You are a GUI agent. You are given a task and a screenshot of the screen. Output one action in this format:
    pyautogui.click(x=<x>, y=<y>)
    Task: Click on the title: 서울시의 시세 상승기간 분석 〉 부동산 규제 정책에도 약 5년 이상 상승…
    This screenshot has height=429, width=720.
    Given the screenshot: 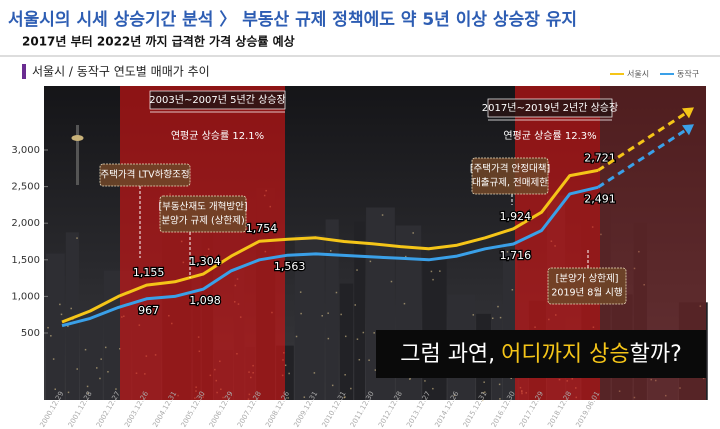 What is the action you would take?
    pyautogui.click(x=292, y=19)
    